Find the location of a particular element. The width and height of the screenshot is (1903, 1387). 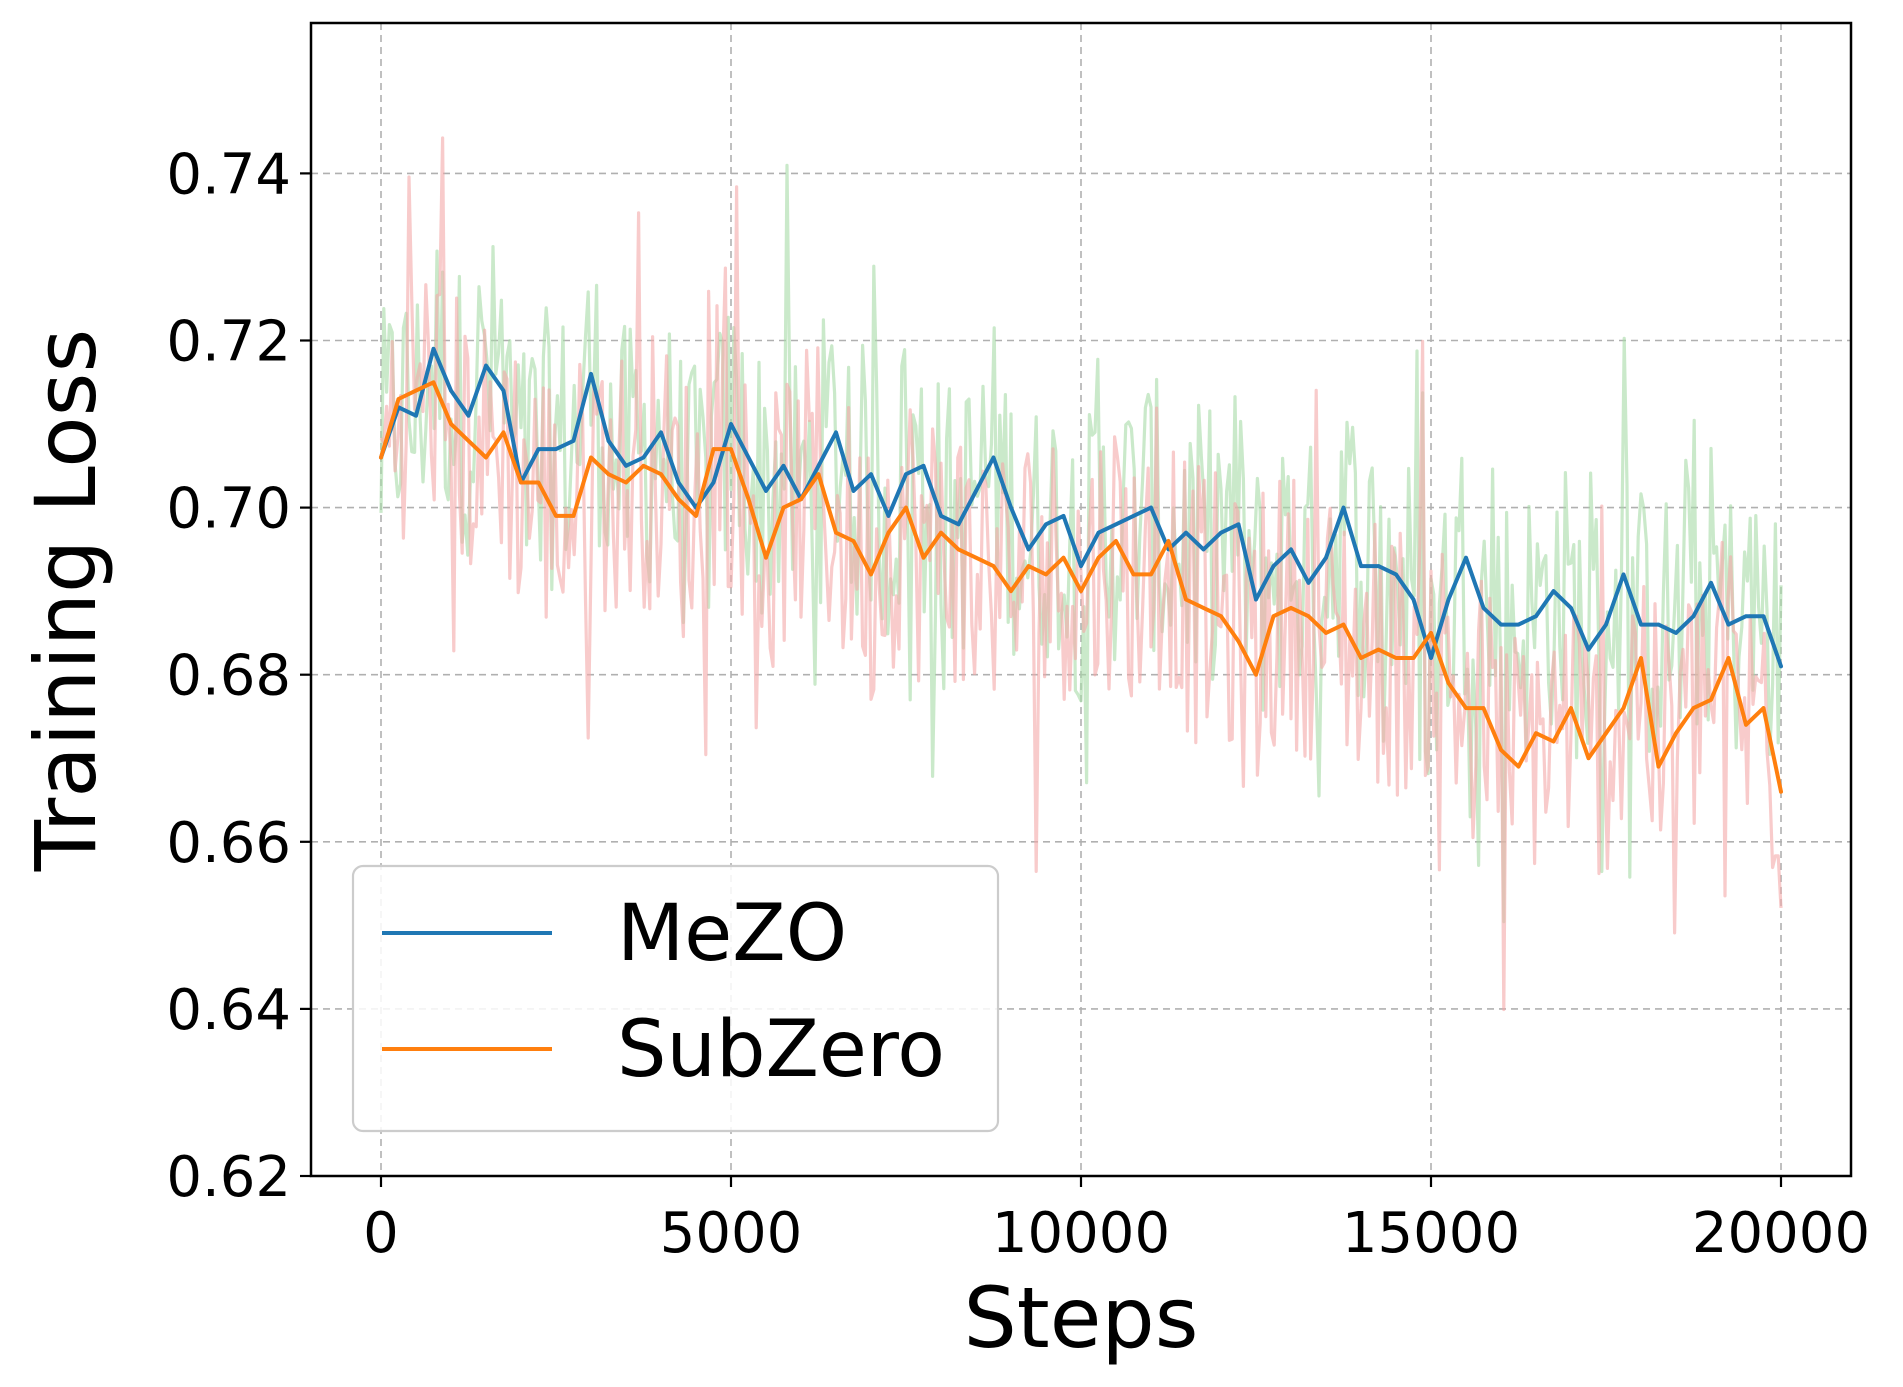

y-axis-title: Training Loss is located at coordinates (66, 600).